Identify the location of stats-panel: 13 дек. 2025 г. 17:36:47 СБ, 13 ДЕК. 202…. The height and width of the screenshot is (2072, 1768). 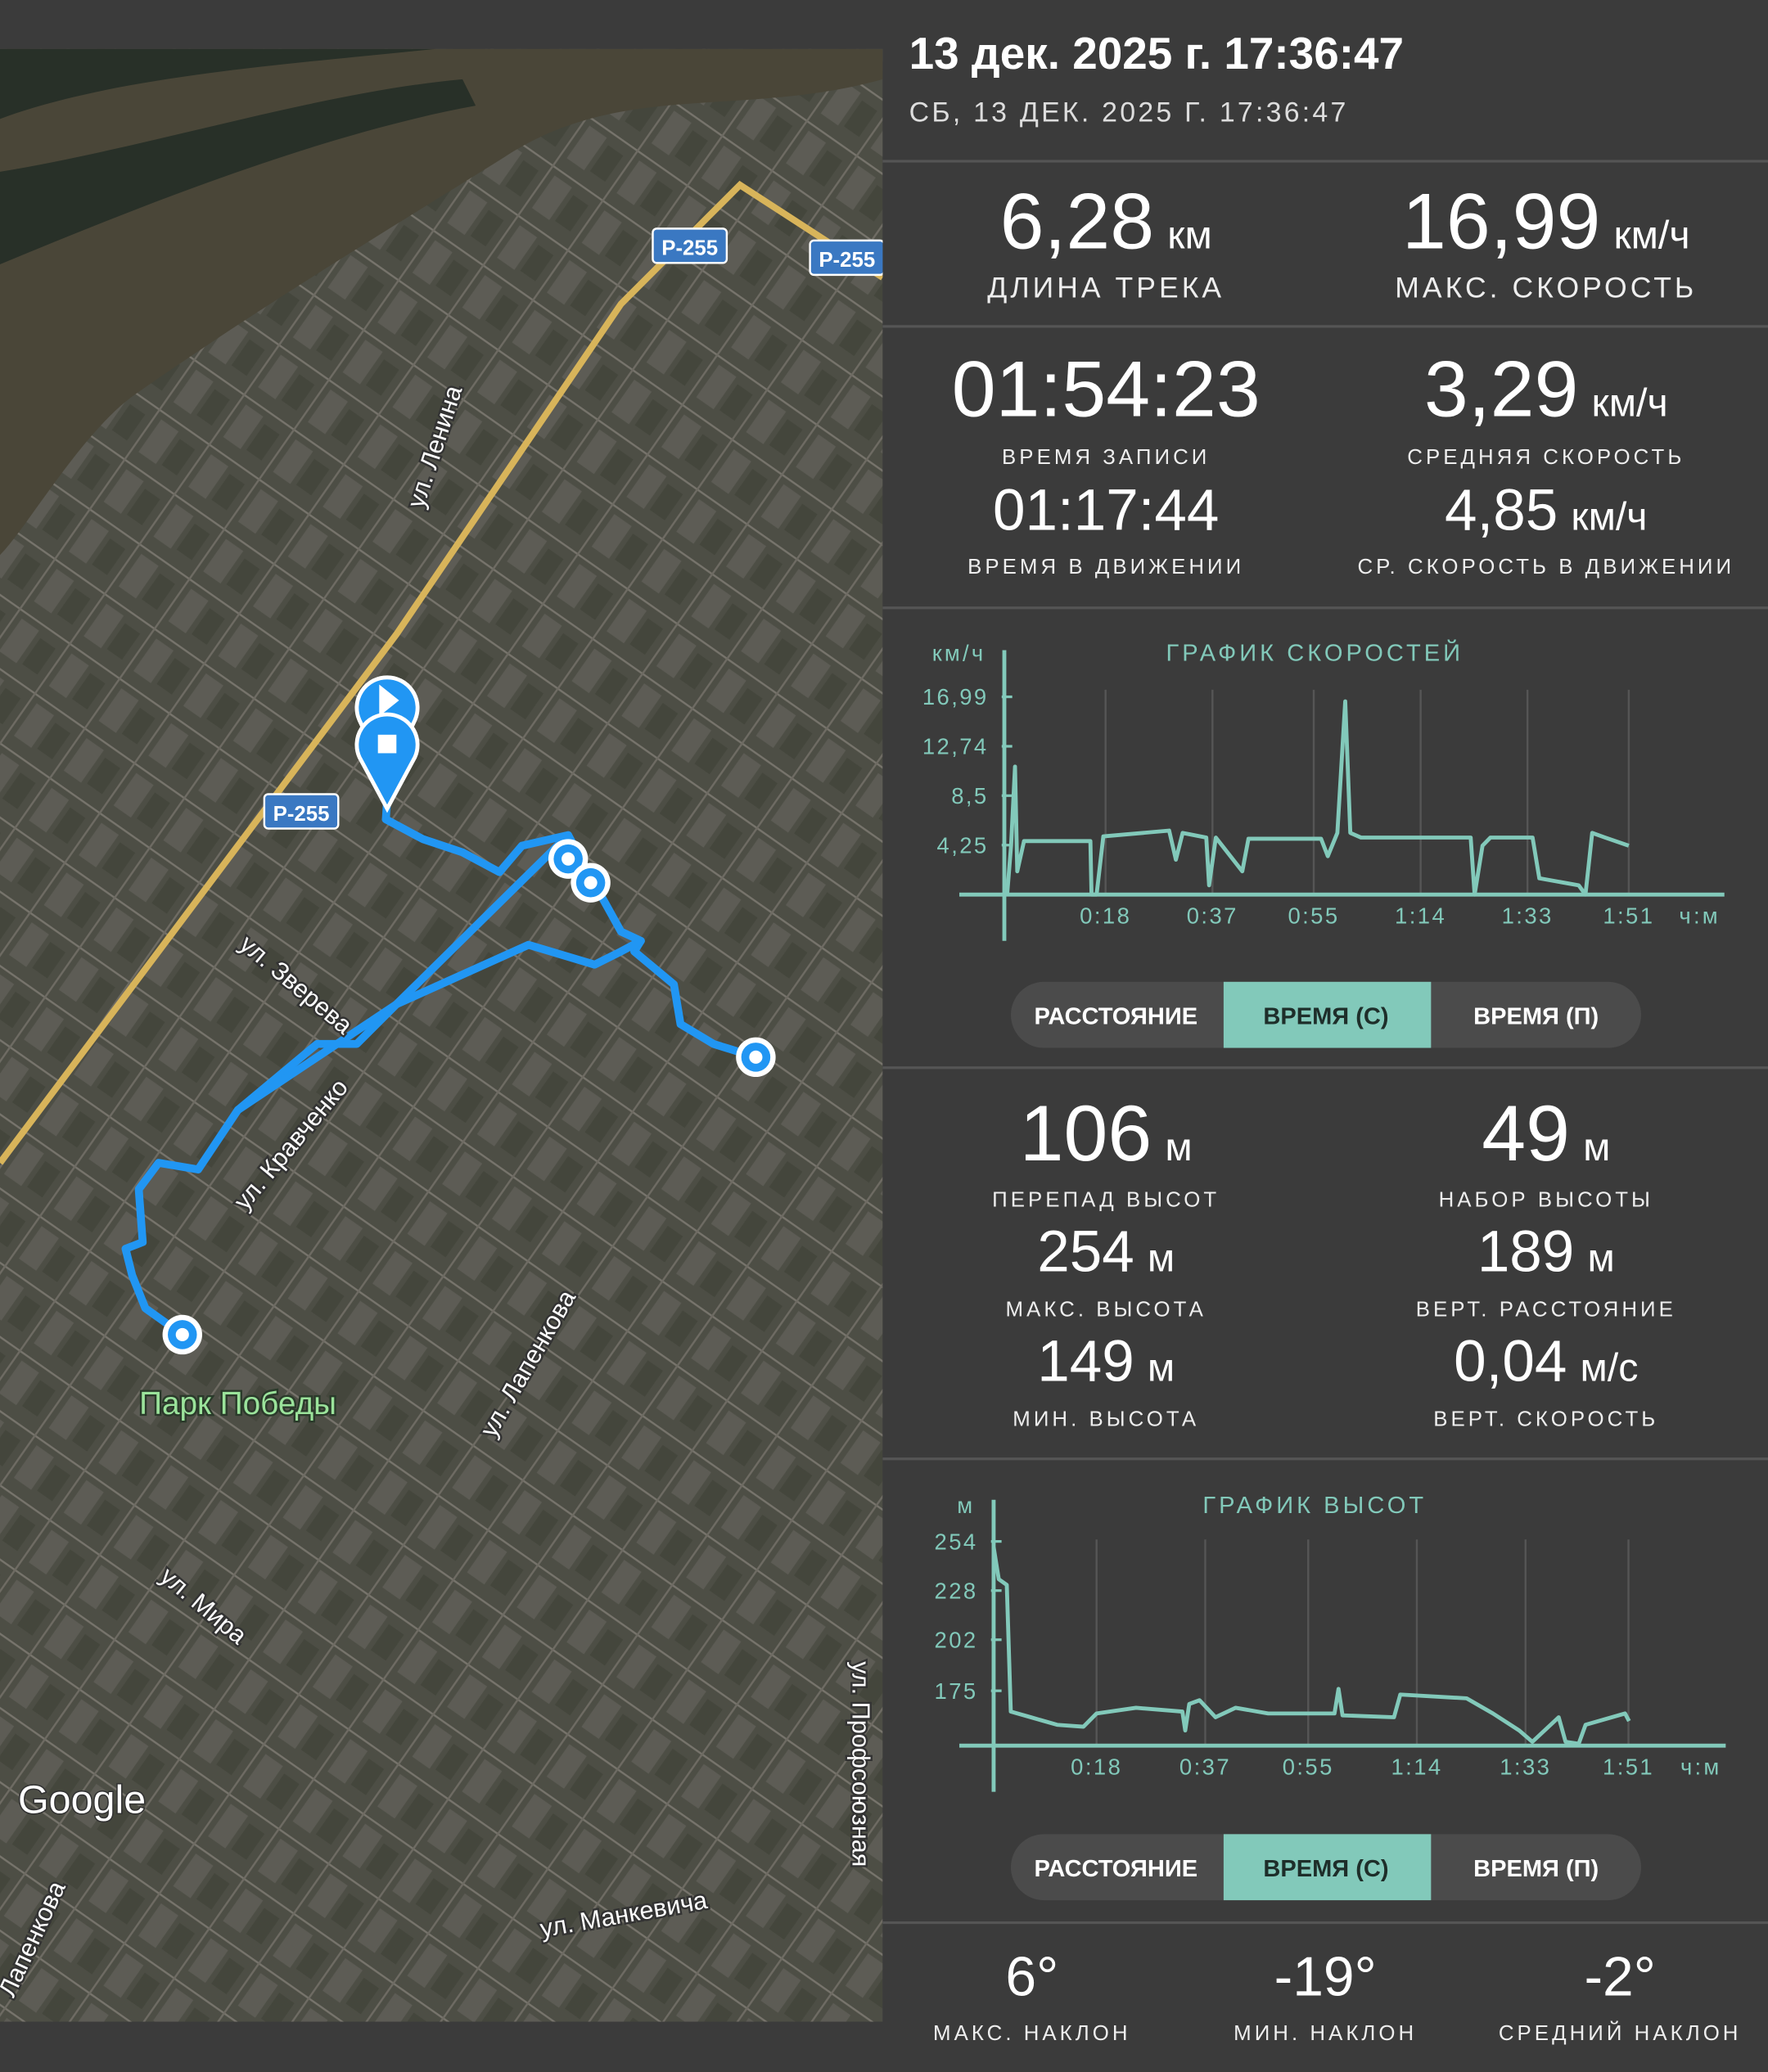
(1156, 78).